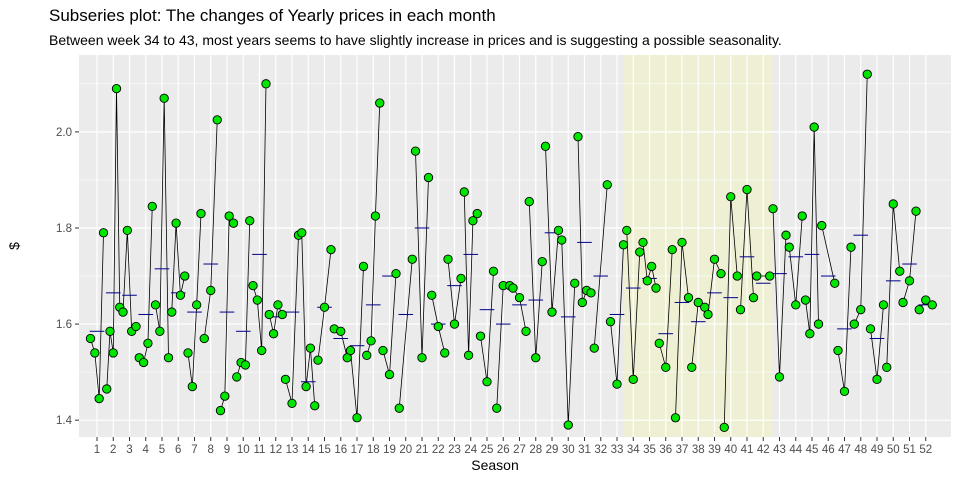  Describe the element at coordinates (552, 450) in the screenshot. I see `x-tick-label: 29` at that location.